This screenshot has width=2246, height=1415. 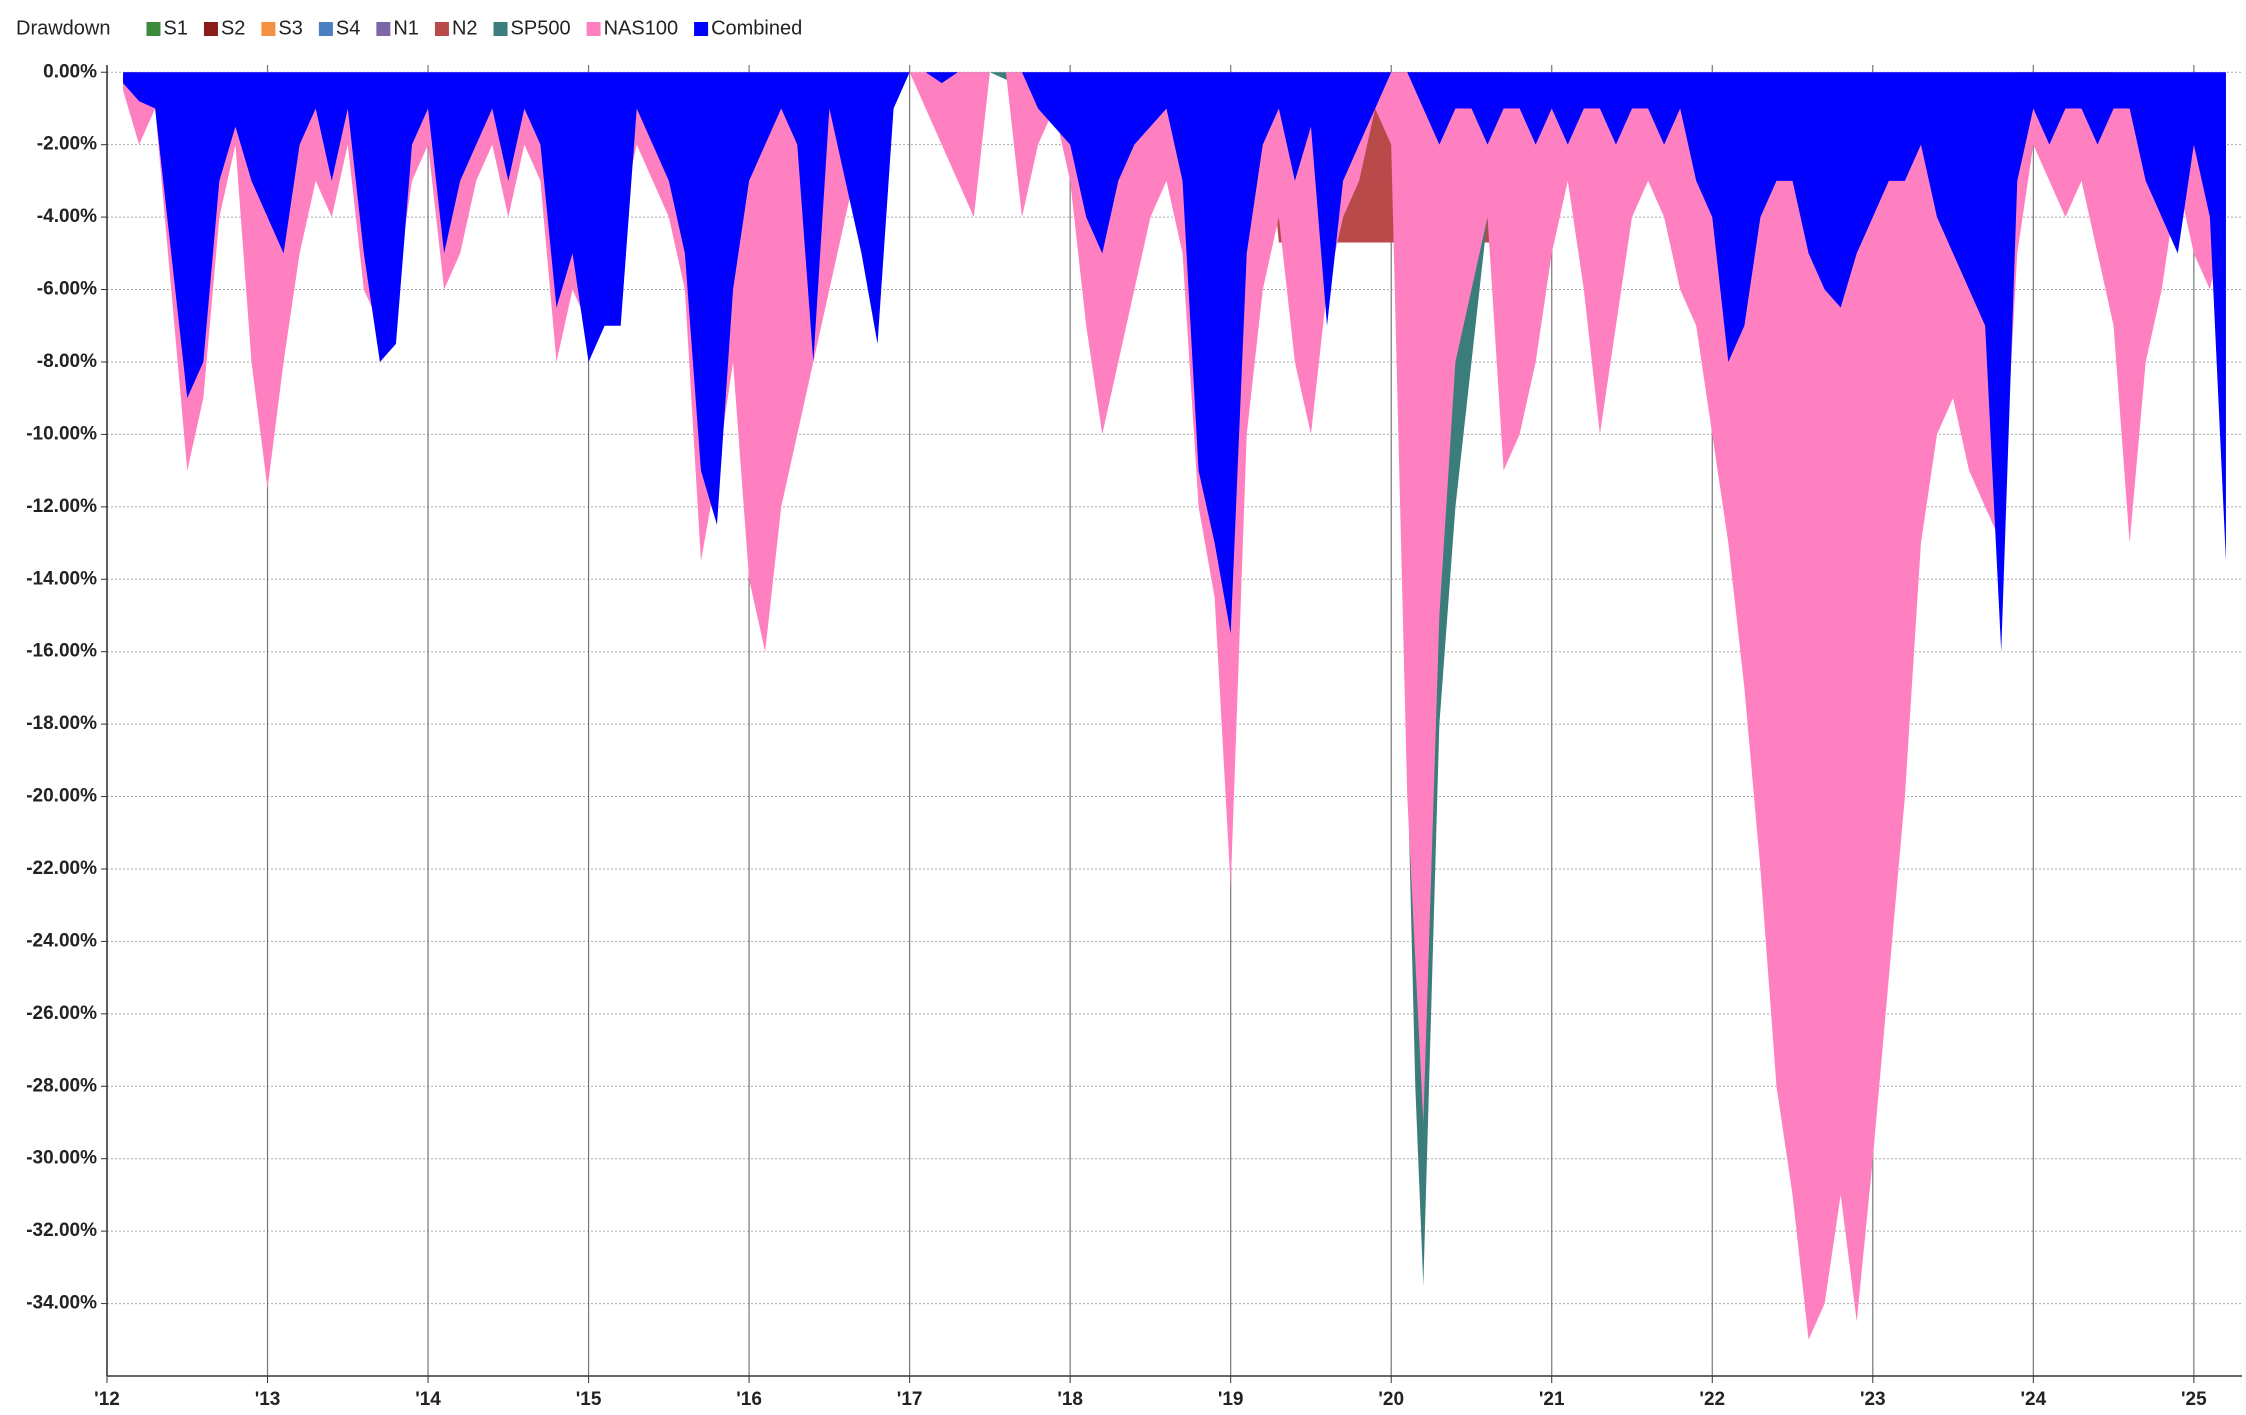 I want to click on x-tick-label: '22, so click(x=1712, y=1399).